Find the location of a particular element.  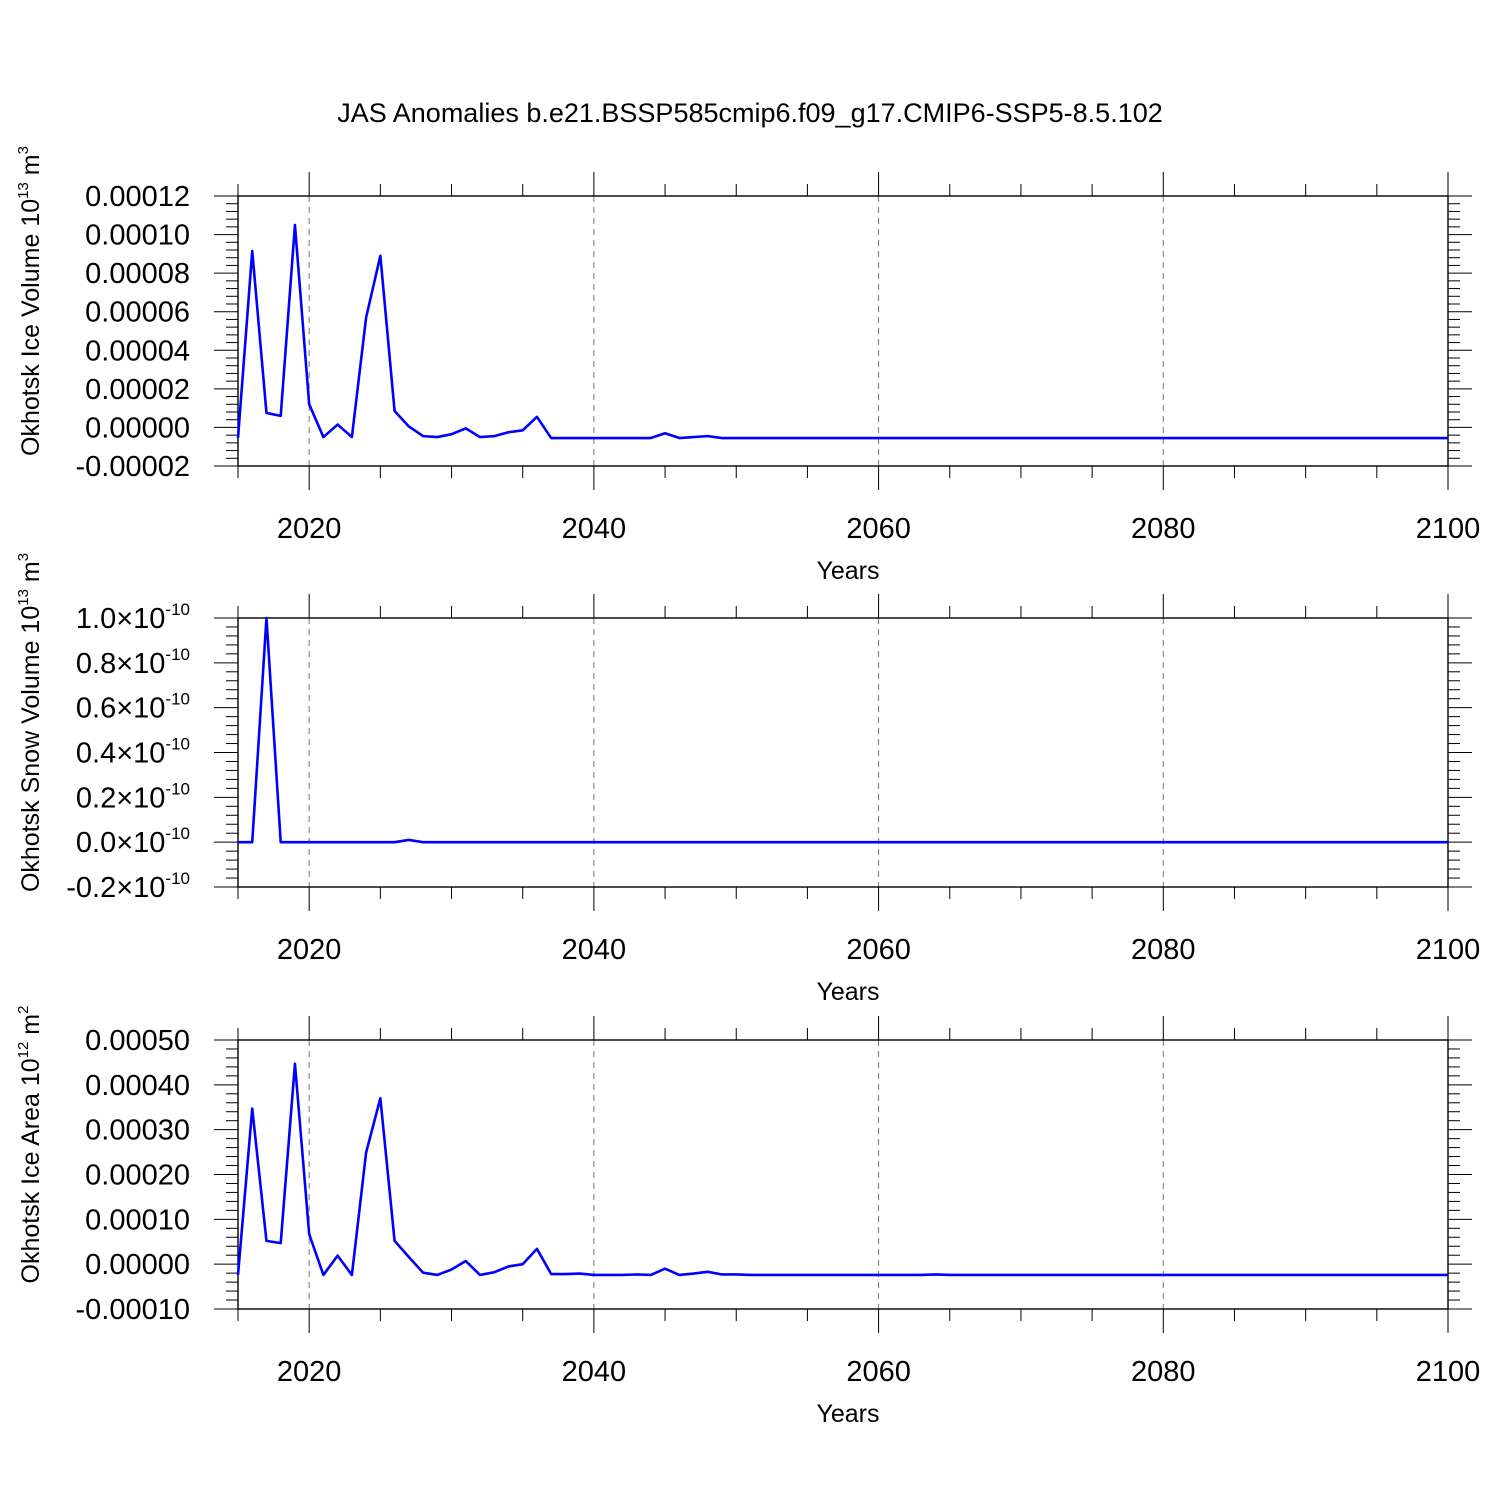

y-tick-label: 0.00002 is located at coordinates (137, 390).